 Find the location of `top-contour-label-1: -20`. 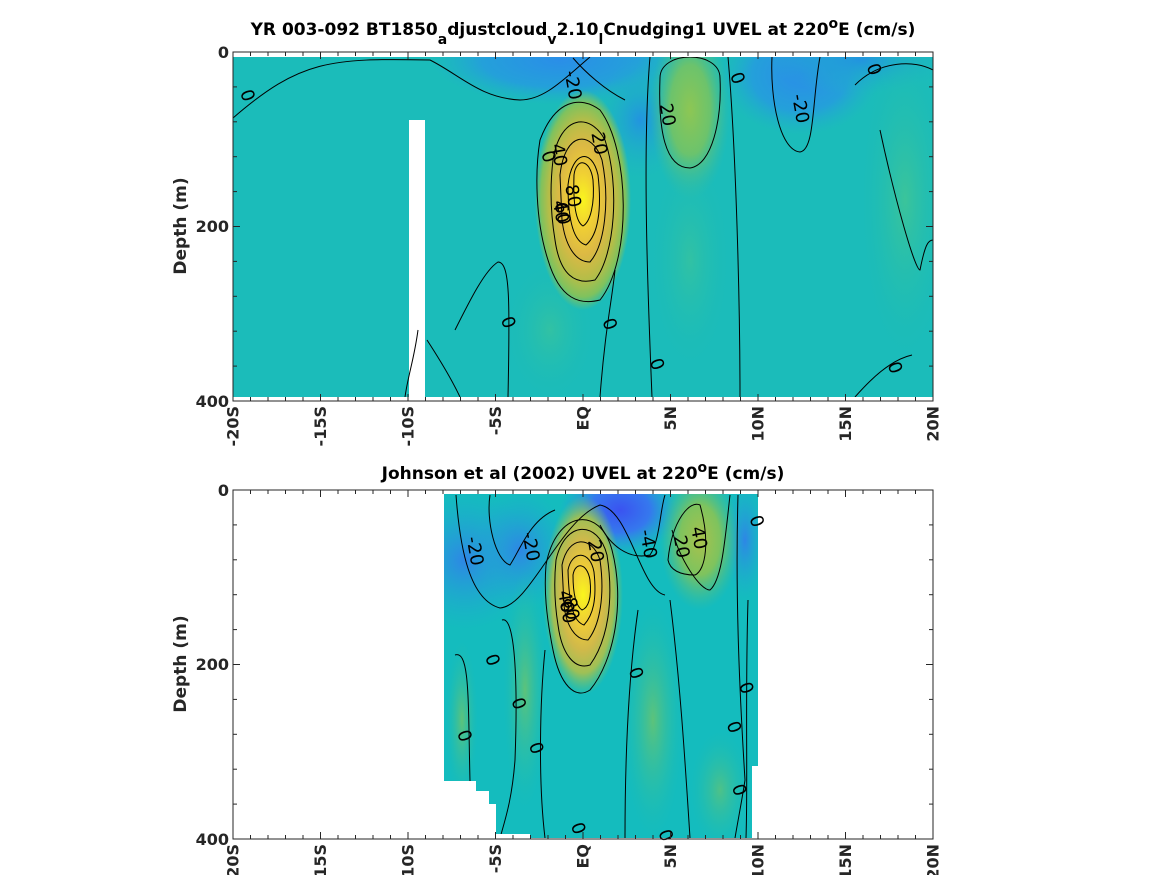

top-contour-label-1: -20 is located at coordinates (573, 85).